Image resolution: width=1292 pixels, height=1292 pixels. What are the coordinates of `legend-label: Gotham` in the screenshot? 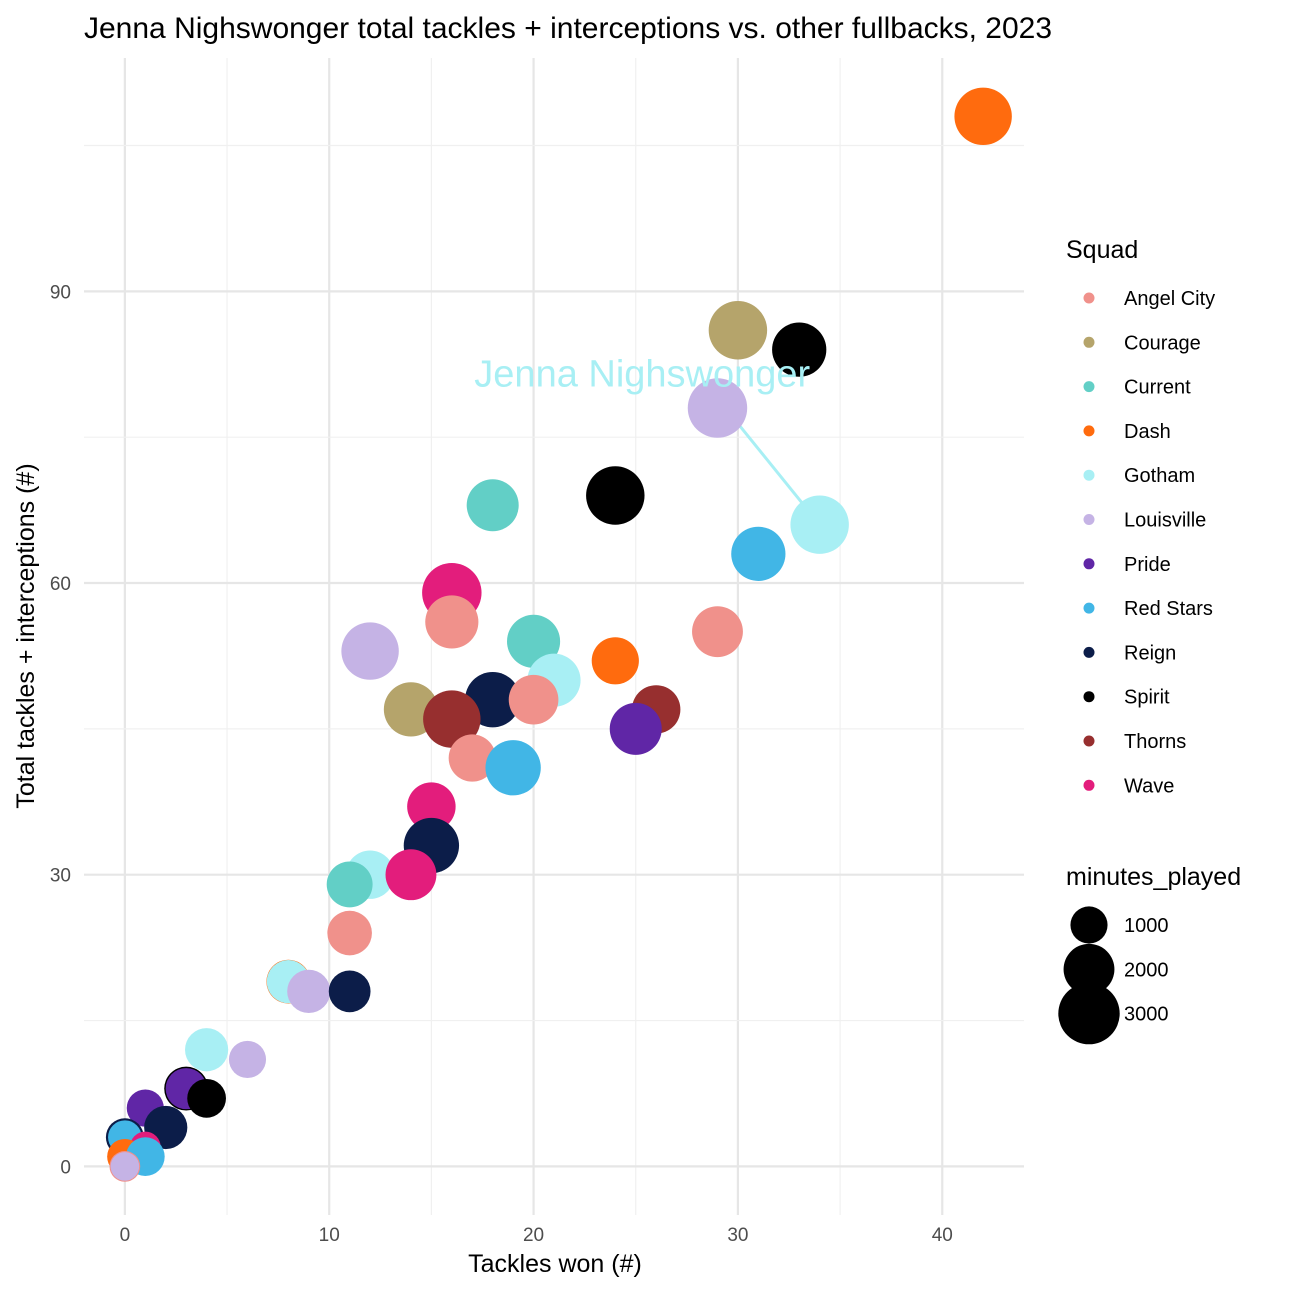 It's located at (1159, 476).